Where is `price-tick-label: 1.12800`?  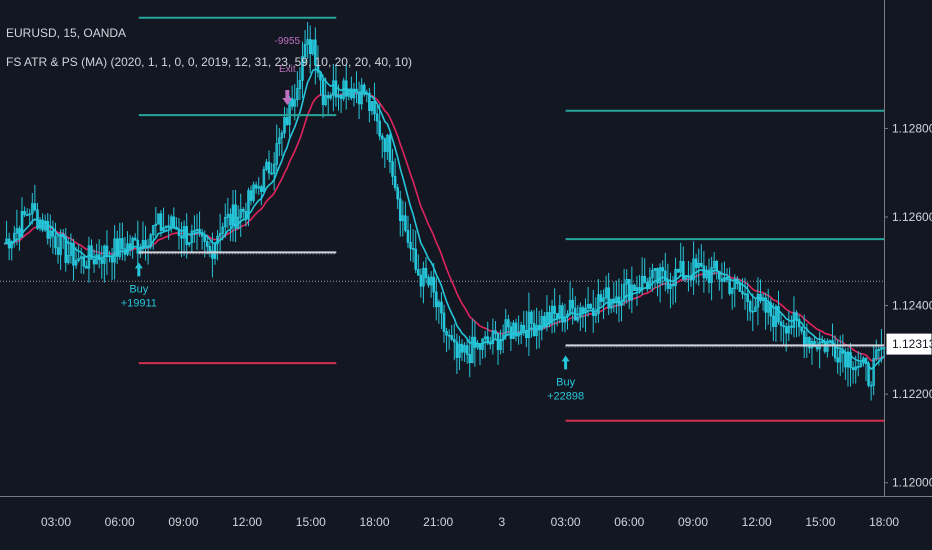
price-tick-label: 1.12800 is located at coordinates (912, 128).